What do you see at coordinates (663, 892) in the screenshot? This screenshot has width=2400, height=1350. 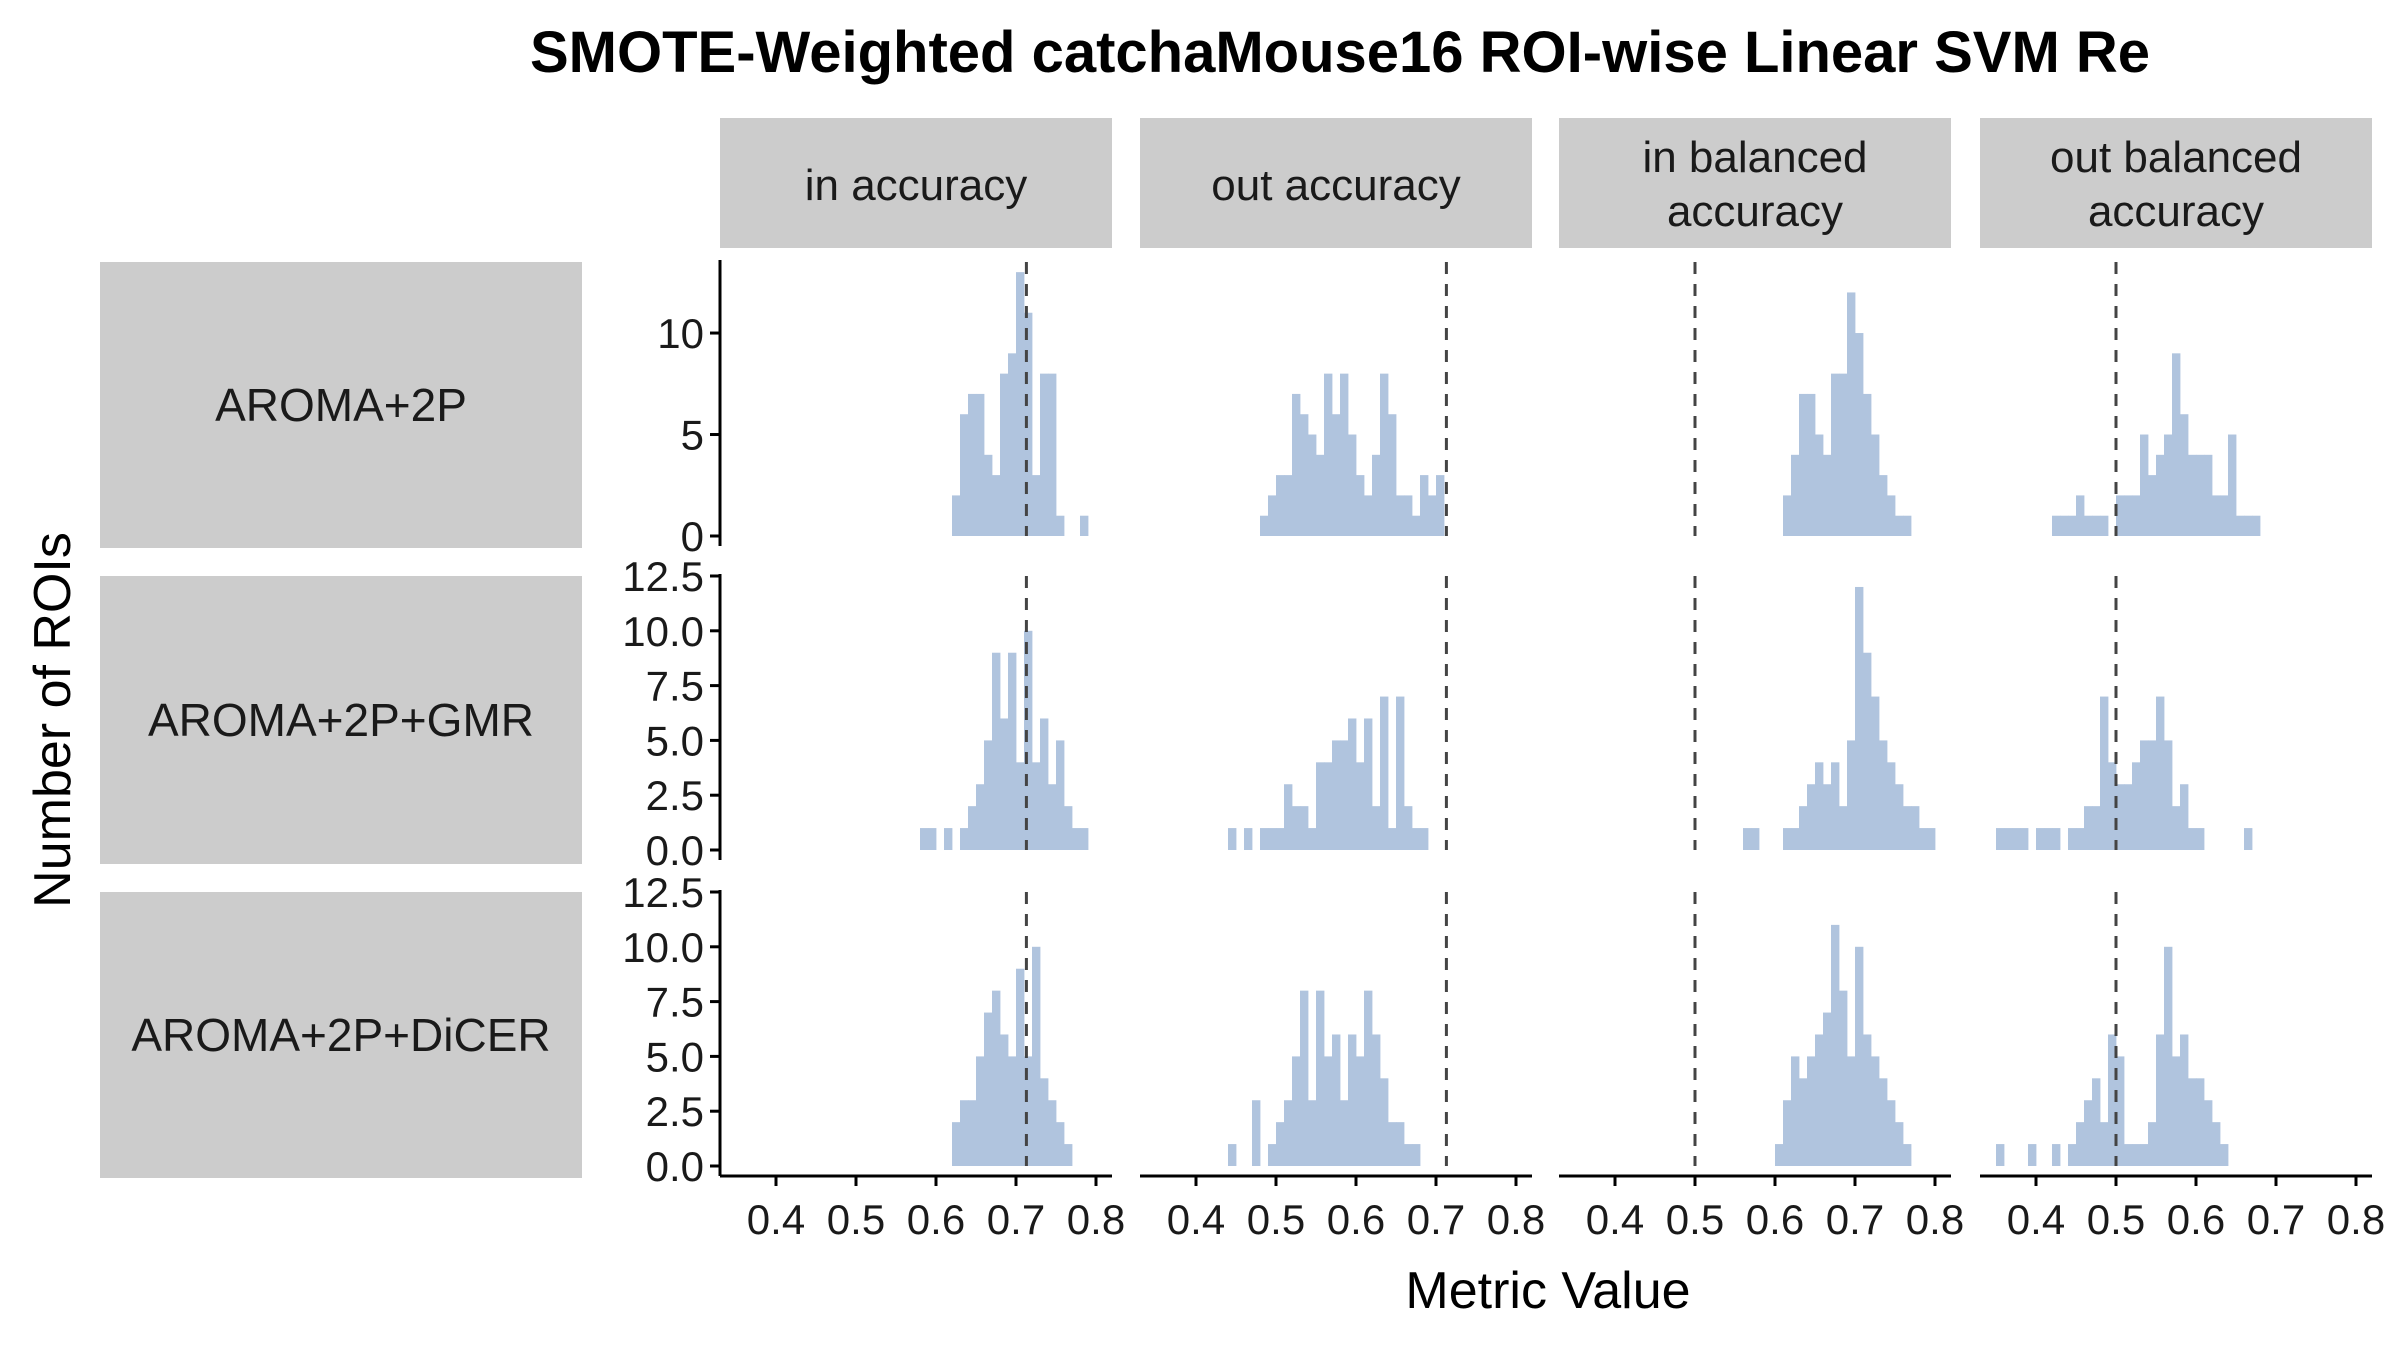 I see `y-tick-label: 12.5` at bounding box center [663, 892].